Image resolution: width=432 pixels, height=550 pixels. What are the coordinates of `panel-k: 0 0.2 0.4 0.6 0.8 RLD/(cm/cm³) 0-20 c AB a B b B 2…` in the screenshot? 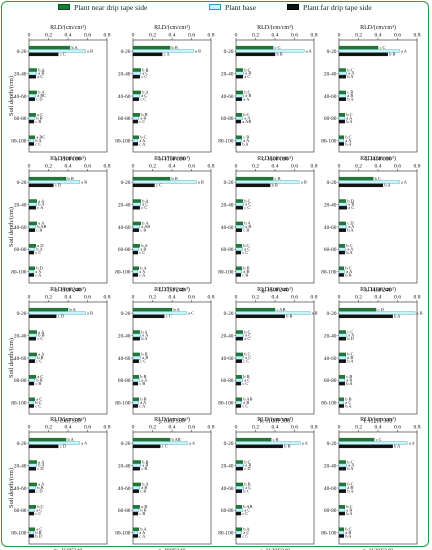 It's located at (267, 355).